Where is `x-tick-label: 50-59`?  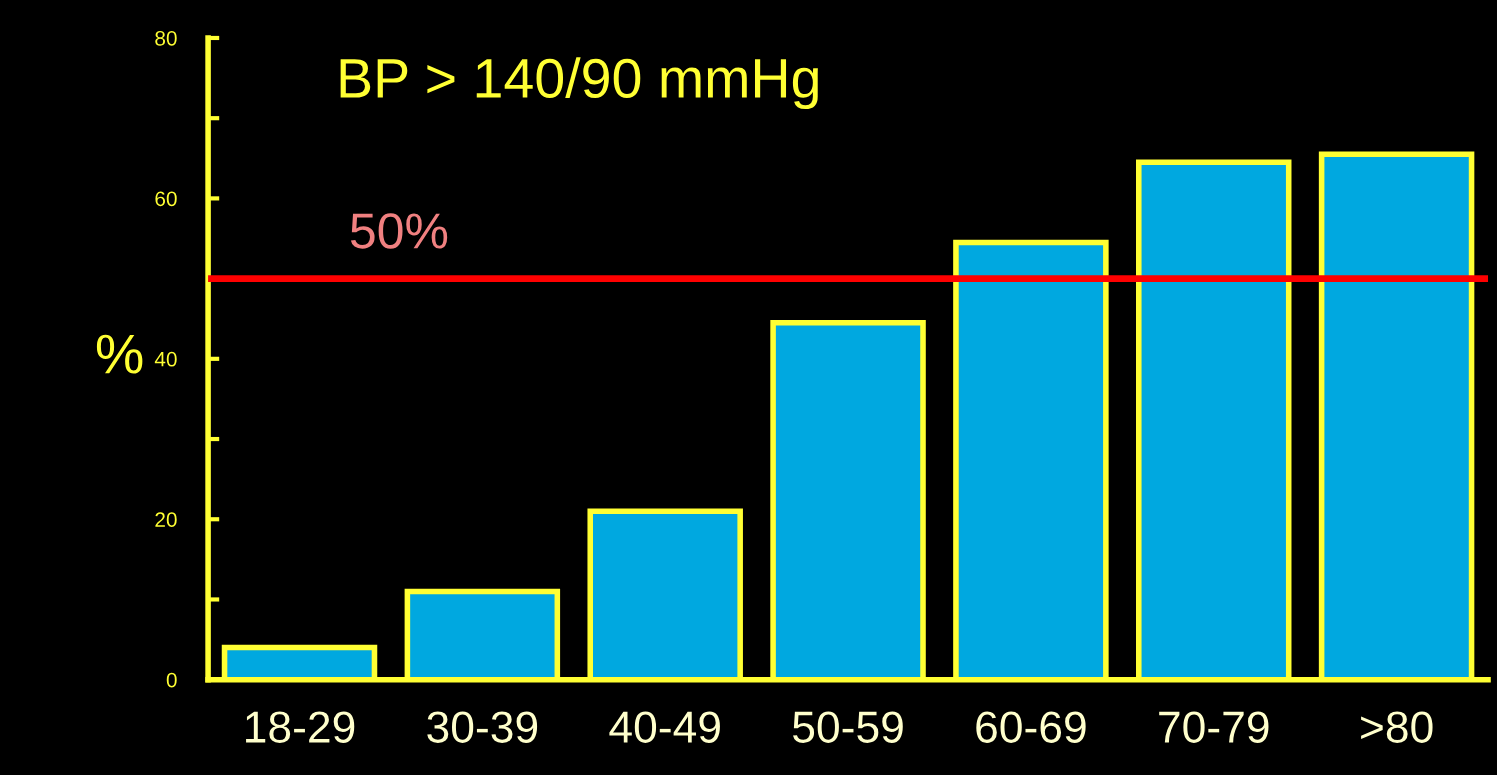
x-tick-label: 50-59 is located at coordinates (848, 727).